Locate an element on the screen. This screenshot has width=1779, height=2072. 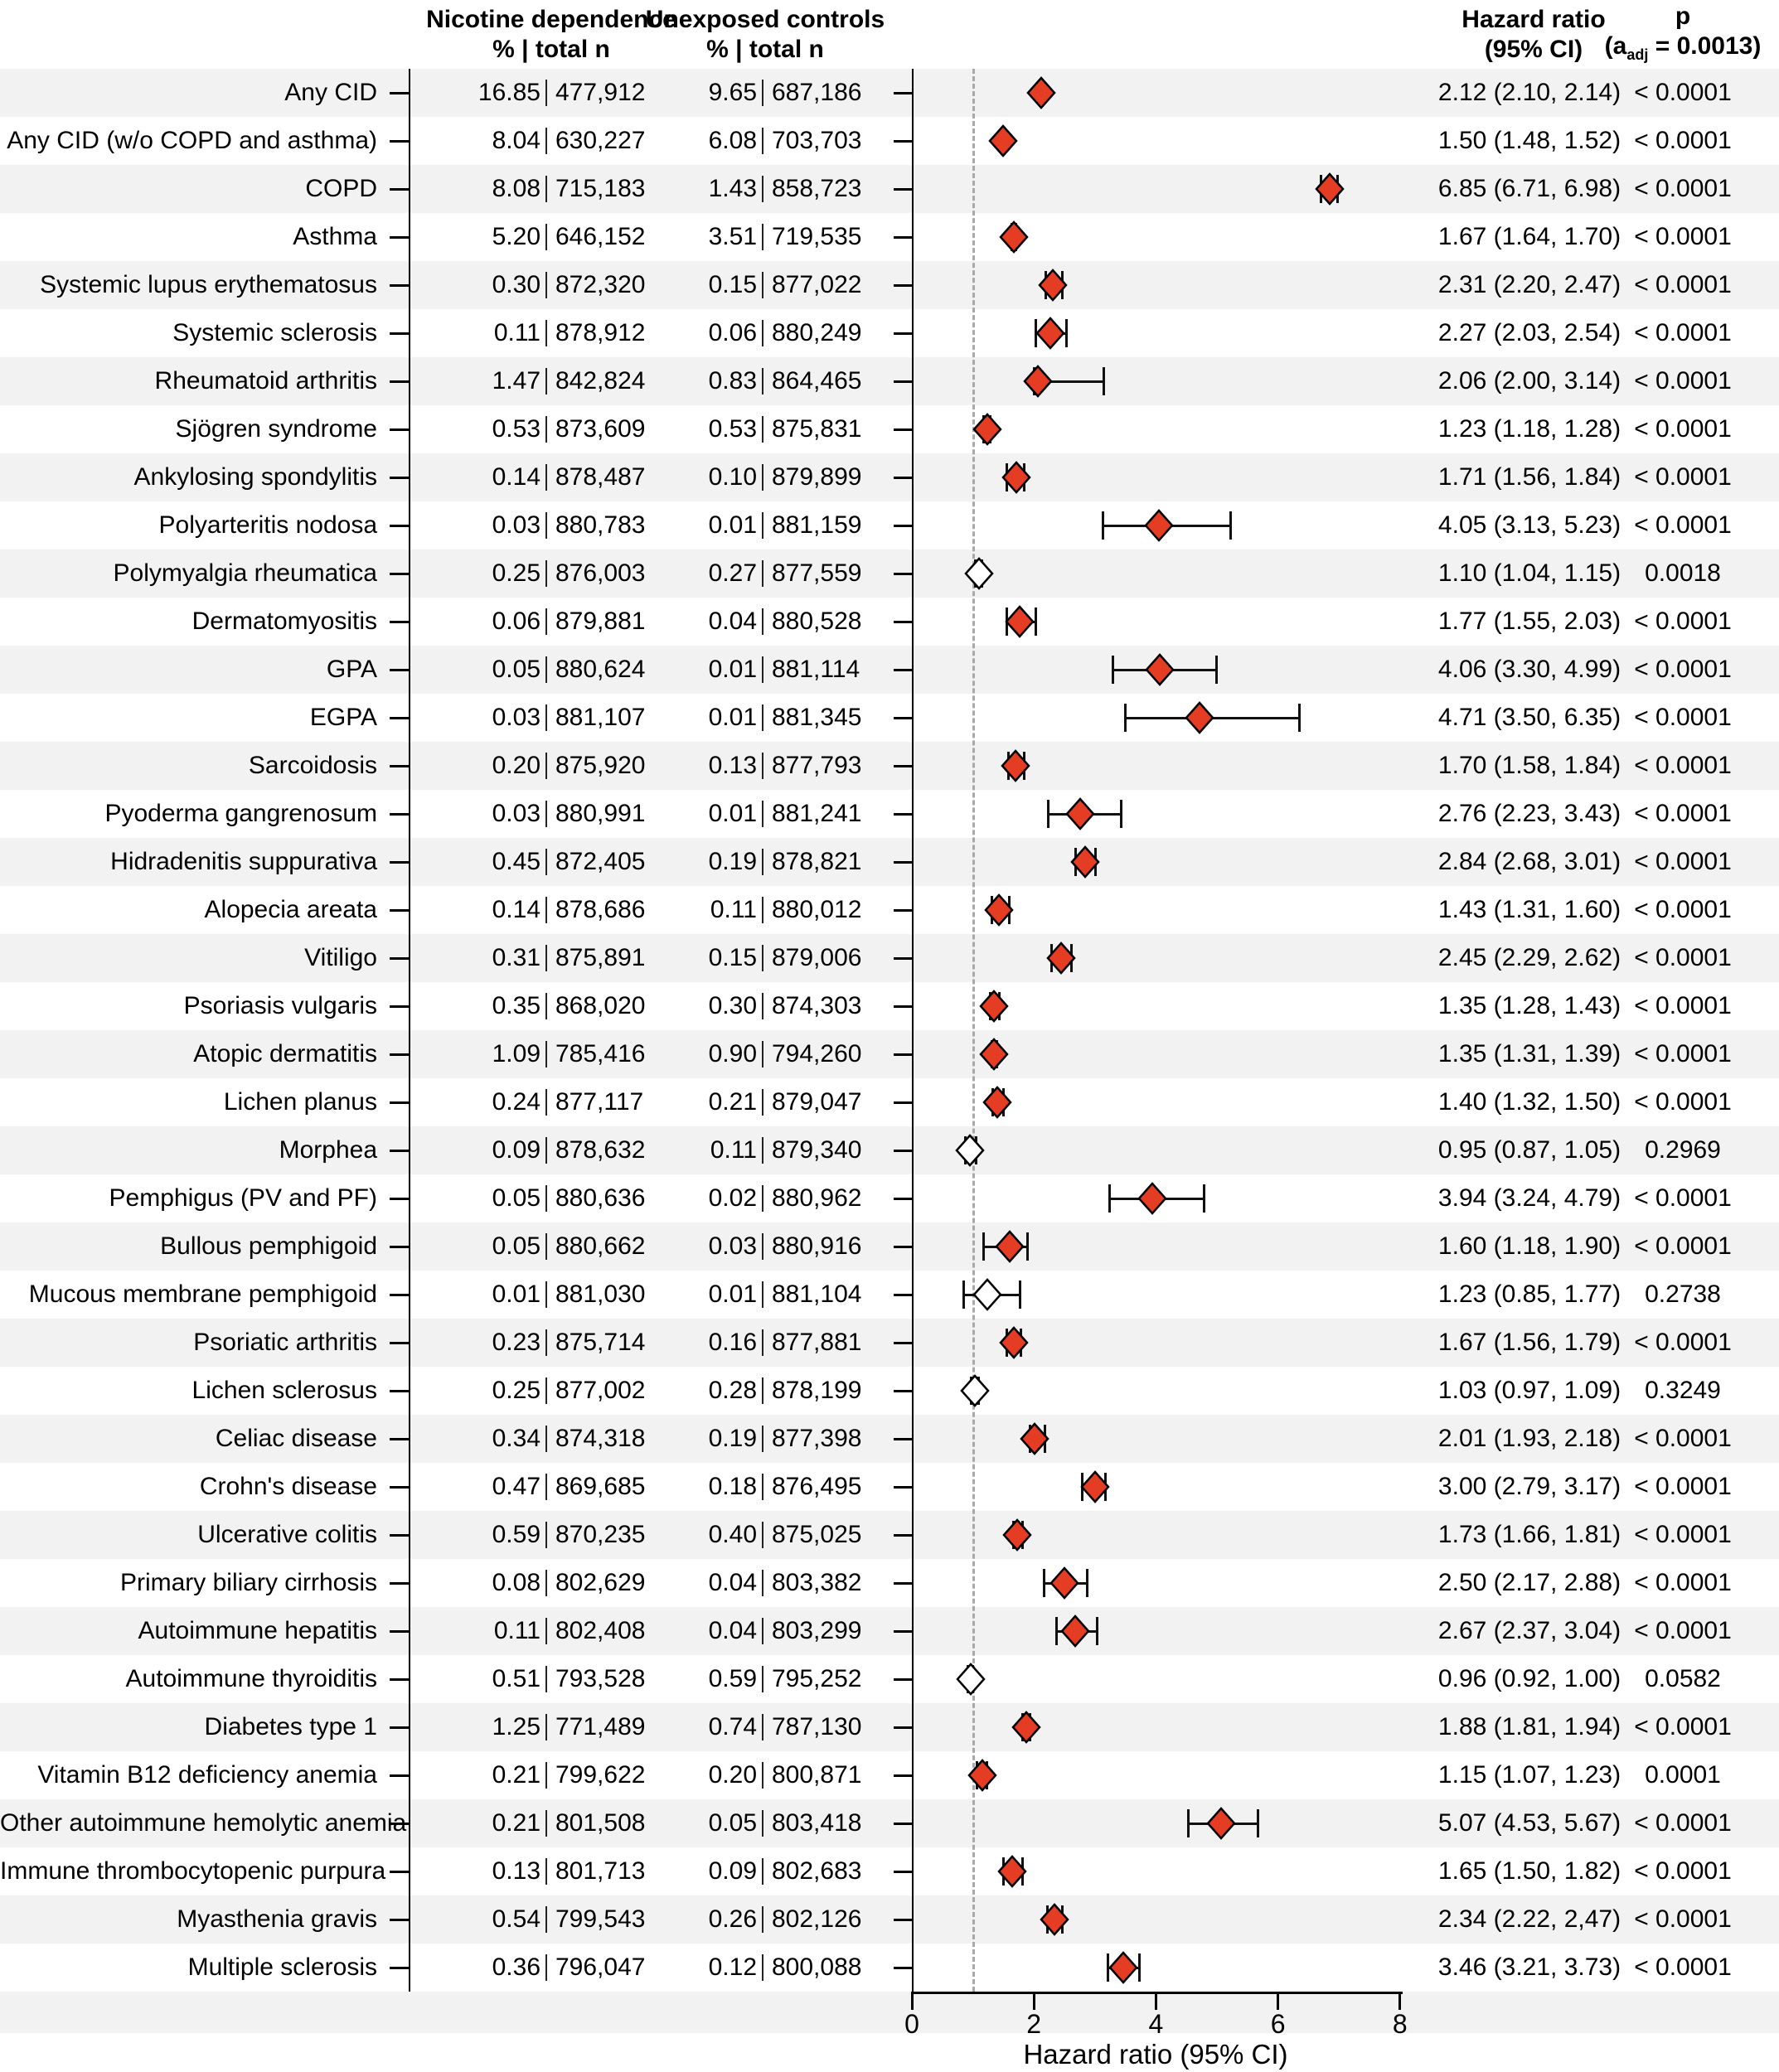
nicotine-n: 874,318 is located at coordinates (600, 1438).